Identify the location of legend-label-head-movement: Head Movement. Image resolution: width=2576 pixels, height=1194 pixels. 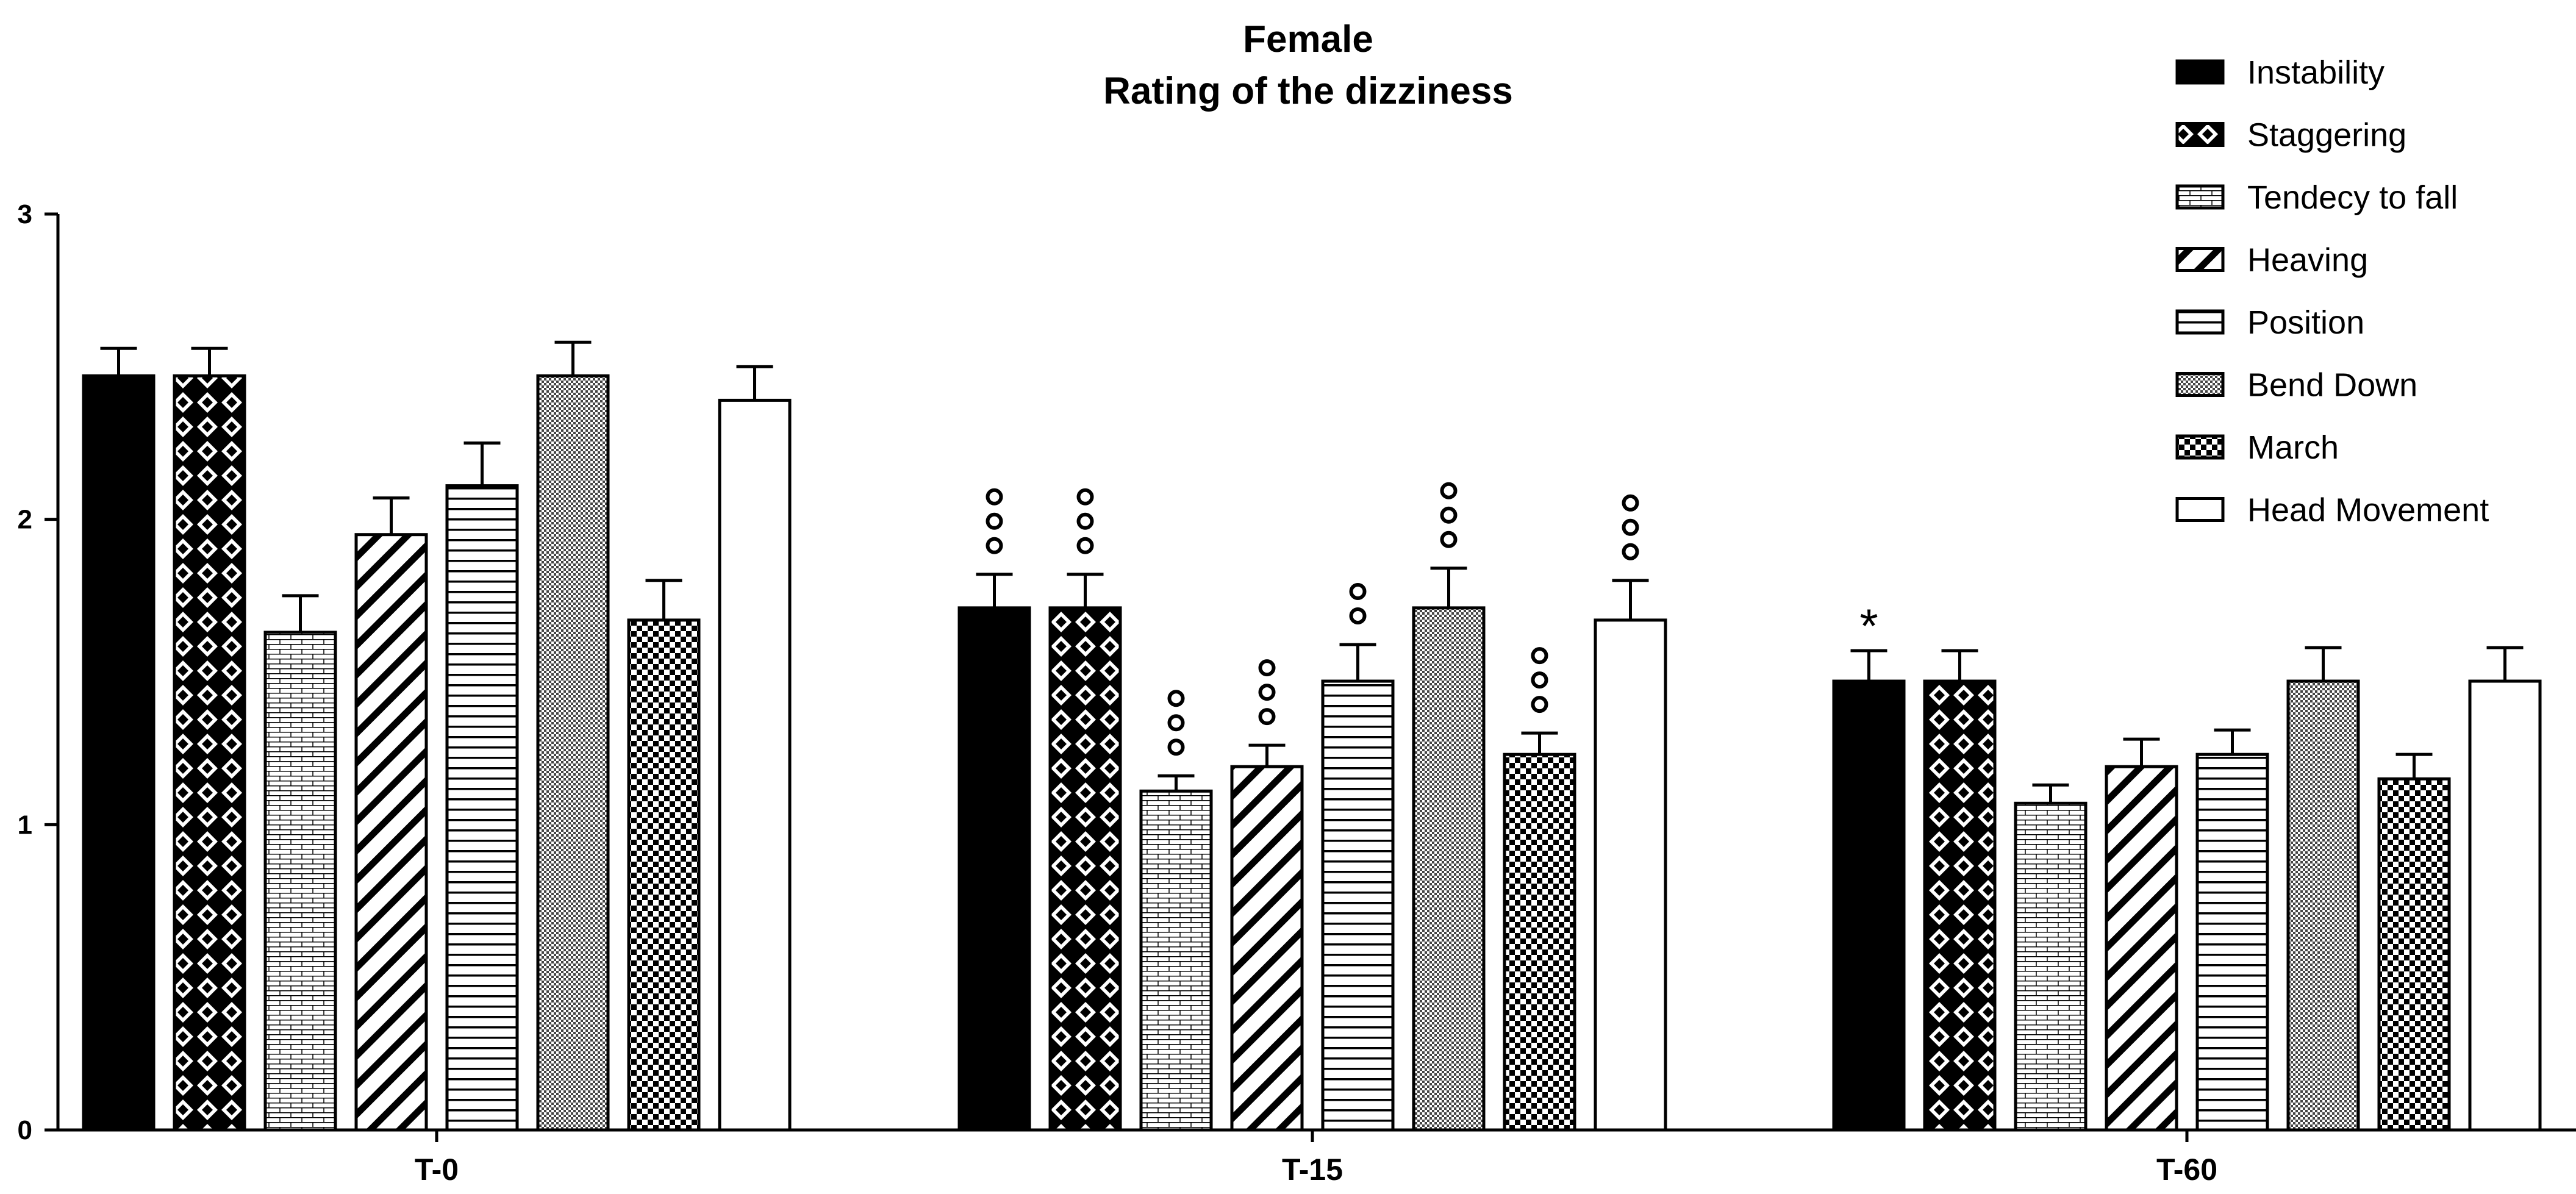
(2368, 510).